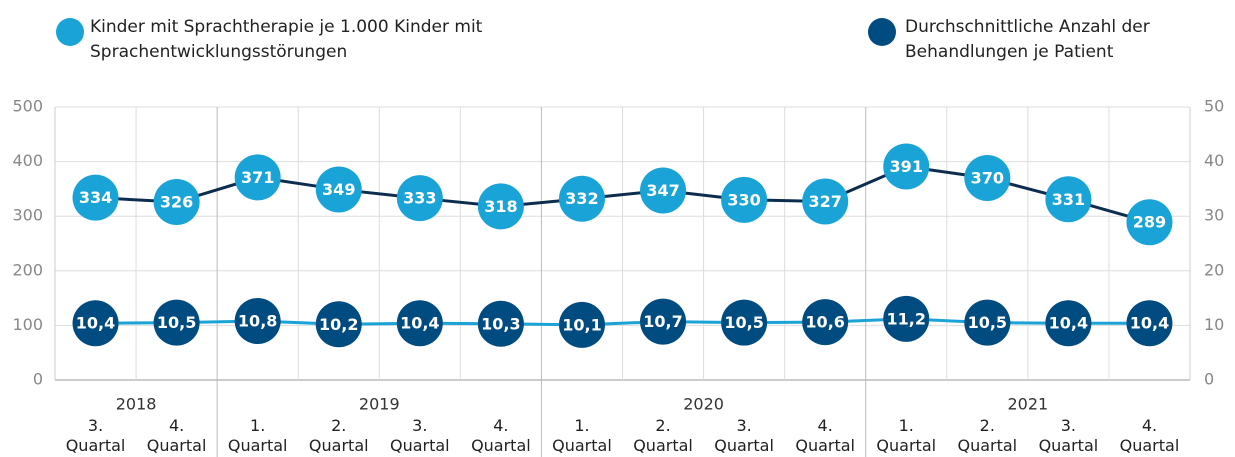 This screenshot has width=1235, height=457. Describe the element at coordinates (379, 404) in the screenshot. I see `year-label: 2019` at that location.